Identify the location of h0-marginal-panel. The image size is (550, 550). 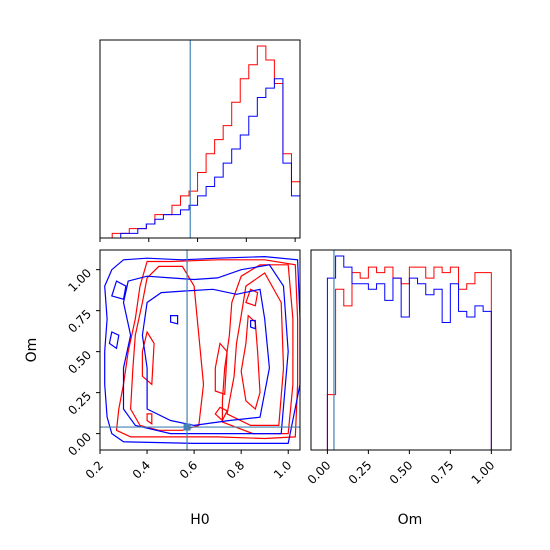
(200, 140).